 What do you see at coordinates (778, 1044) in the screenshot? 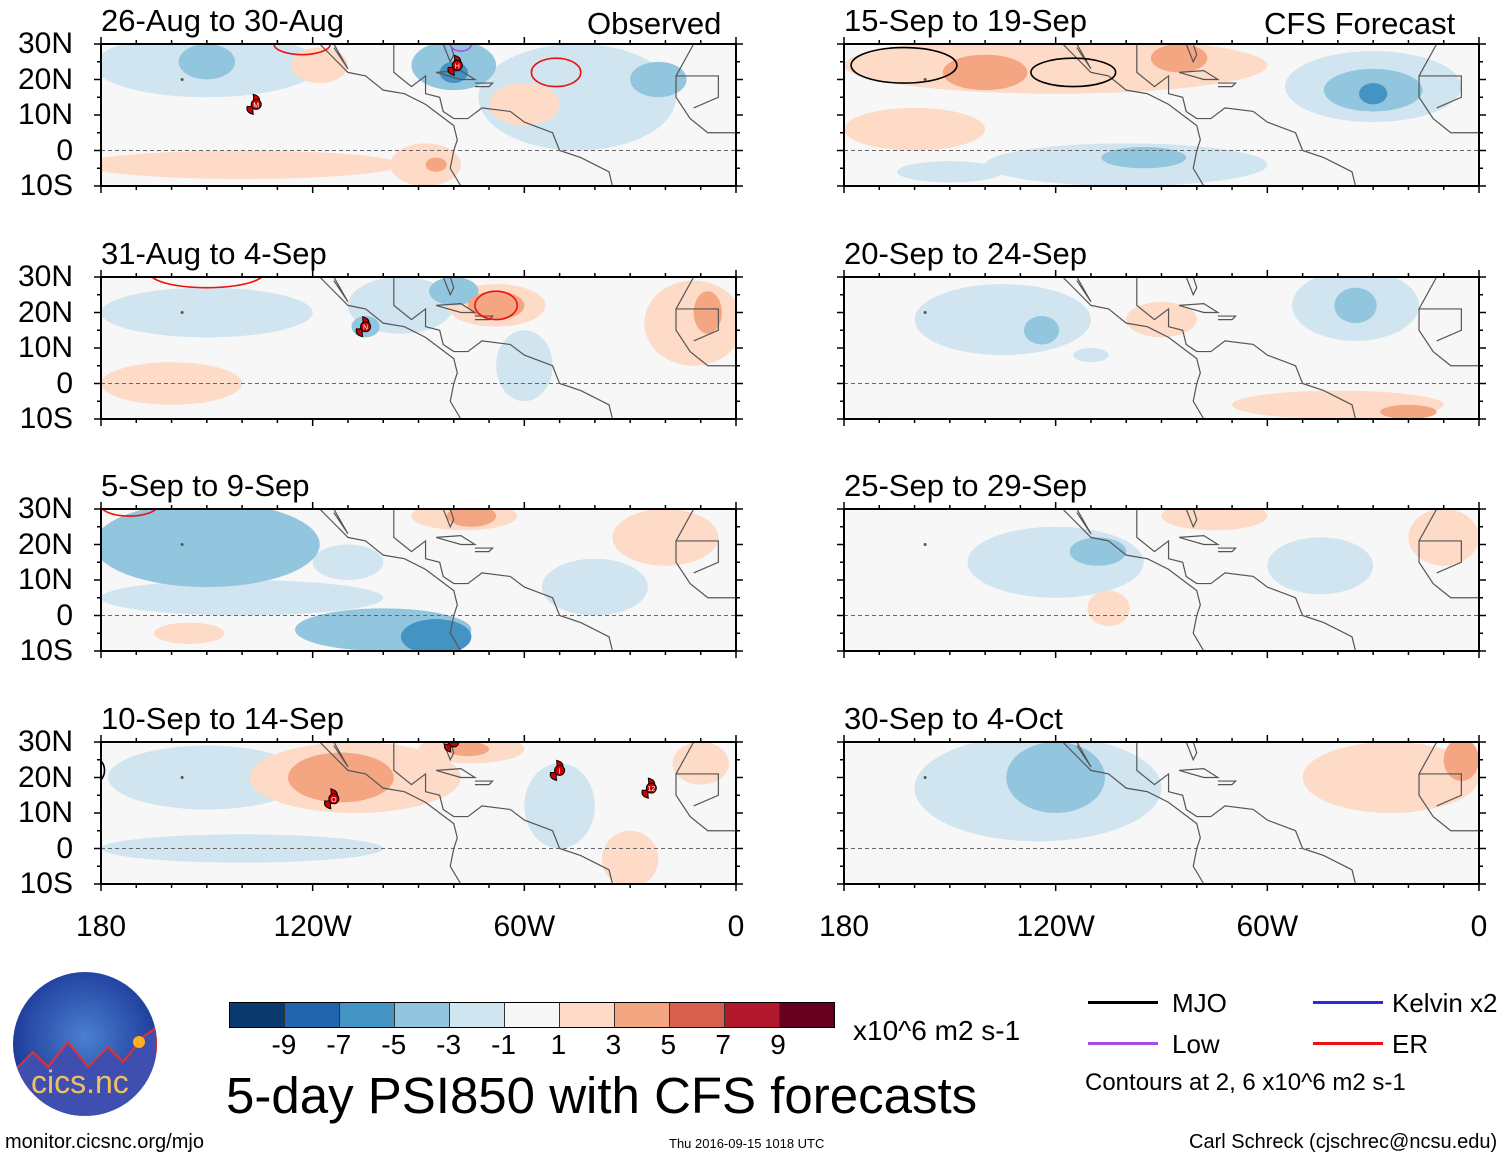
I see `colorbar-tick-label: 9` at bounding box center [778, 1044].